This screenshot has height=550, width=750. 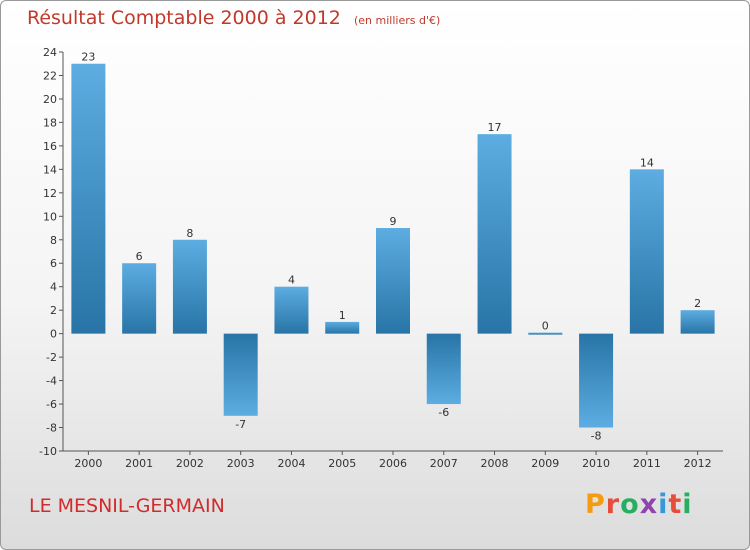 I want to click on bar-2003, so click(x=240, y=374).